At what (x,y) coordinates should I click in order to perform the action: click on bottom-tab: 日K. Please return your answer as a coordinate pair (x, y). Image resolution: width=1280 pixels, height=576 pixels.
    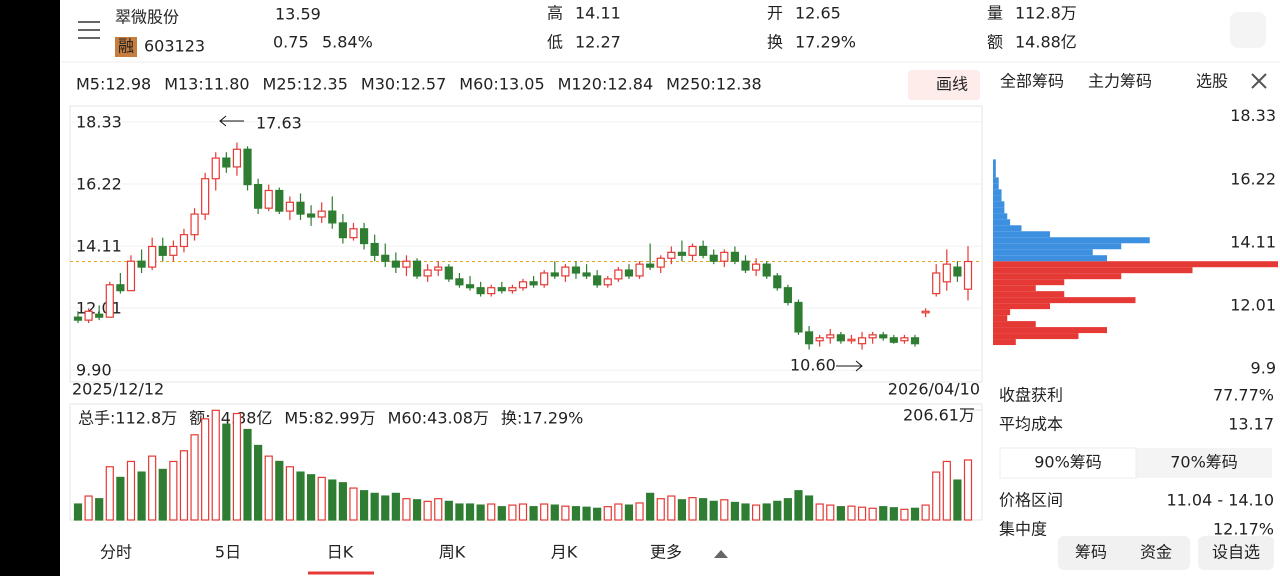
    Looking at the image, I should click on (340, 552).